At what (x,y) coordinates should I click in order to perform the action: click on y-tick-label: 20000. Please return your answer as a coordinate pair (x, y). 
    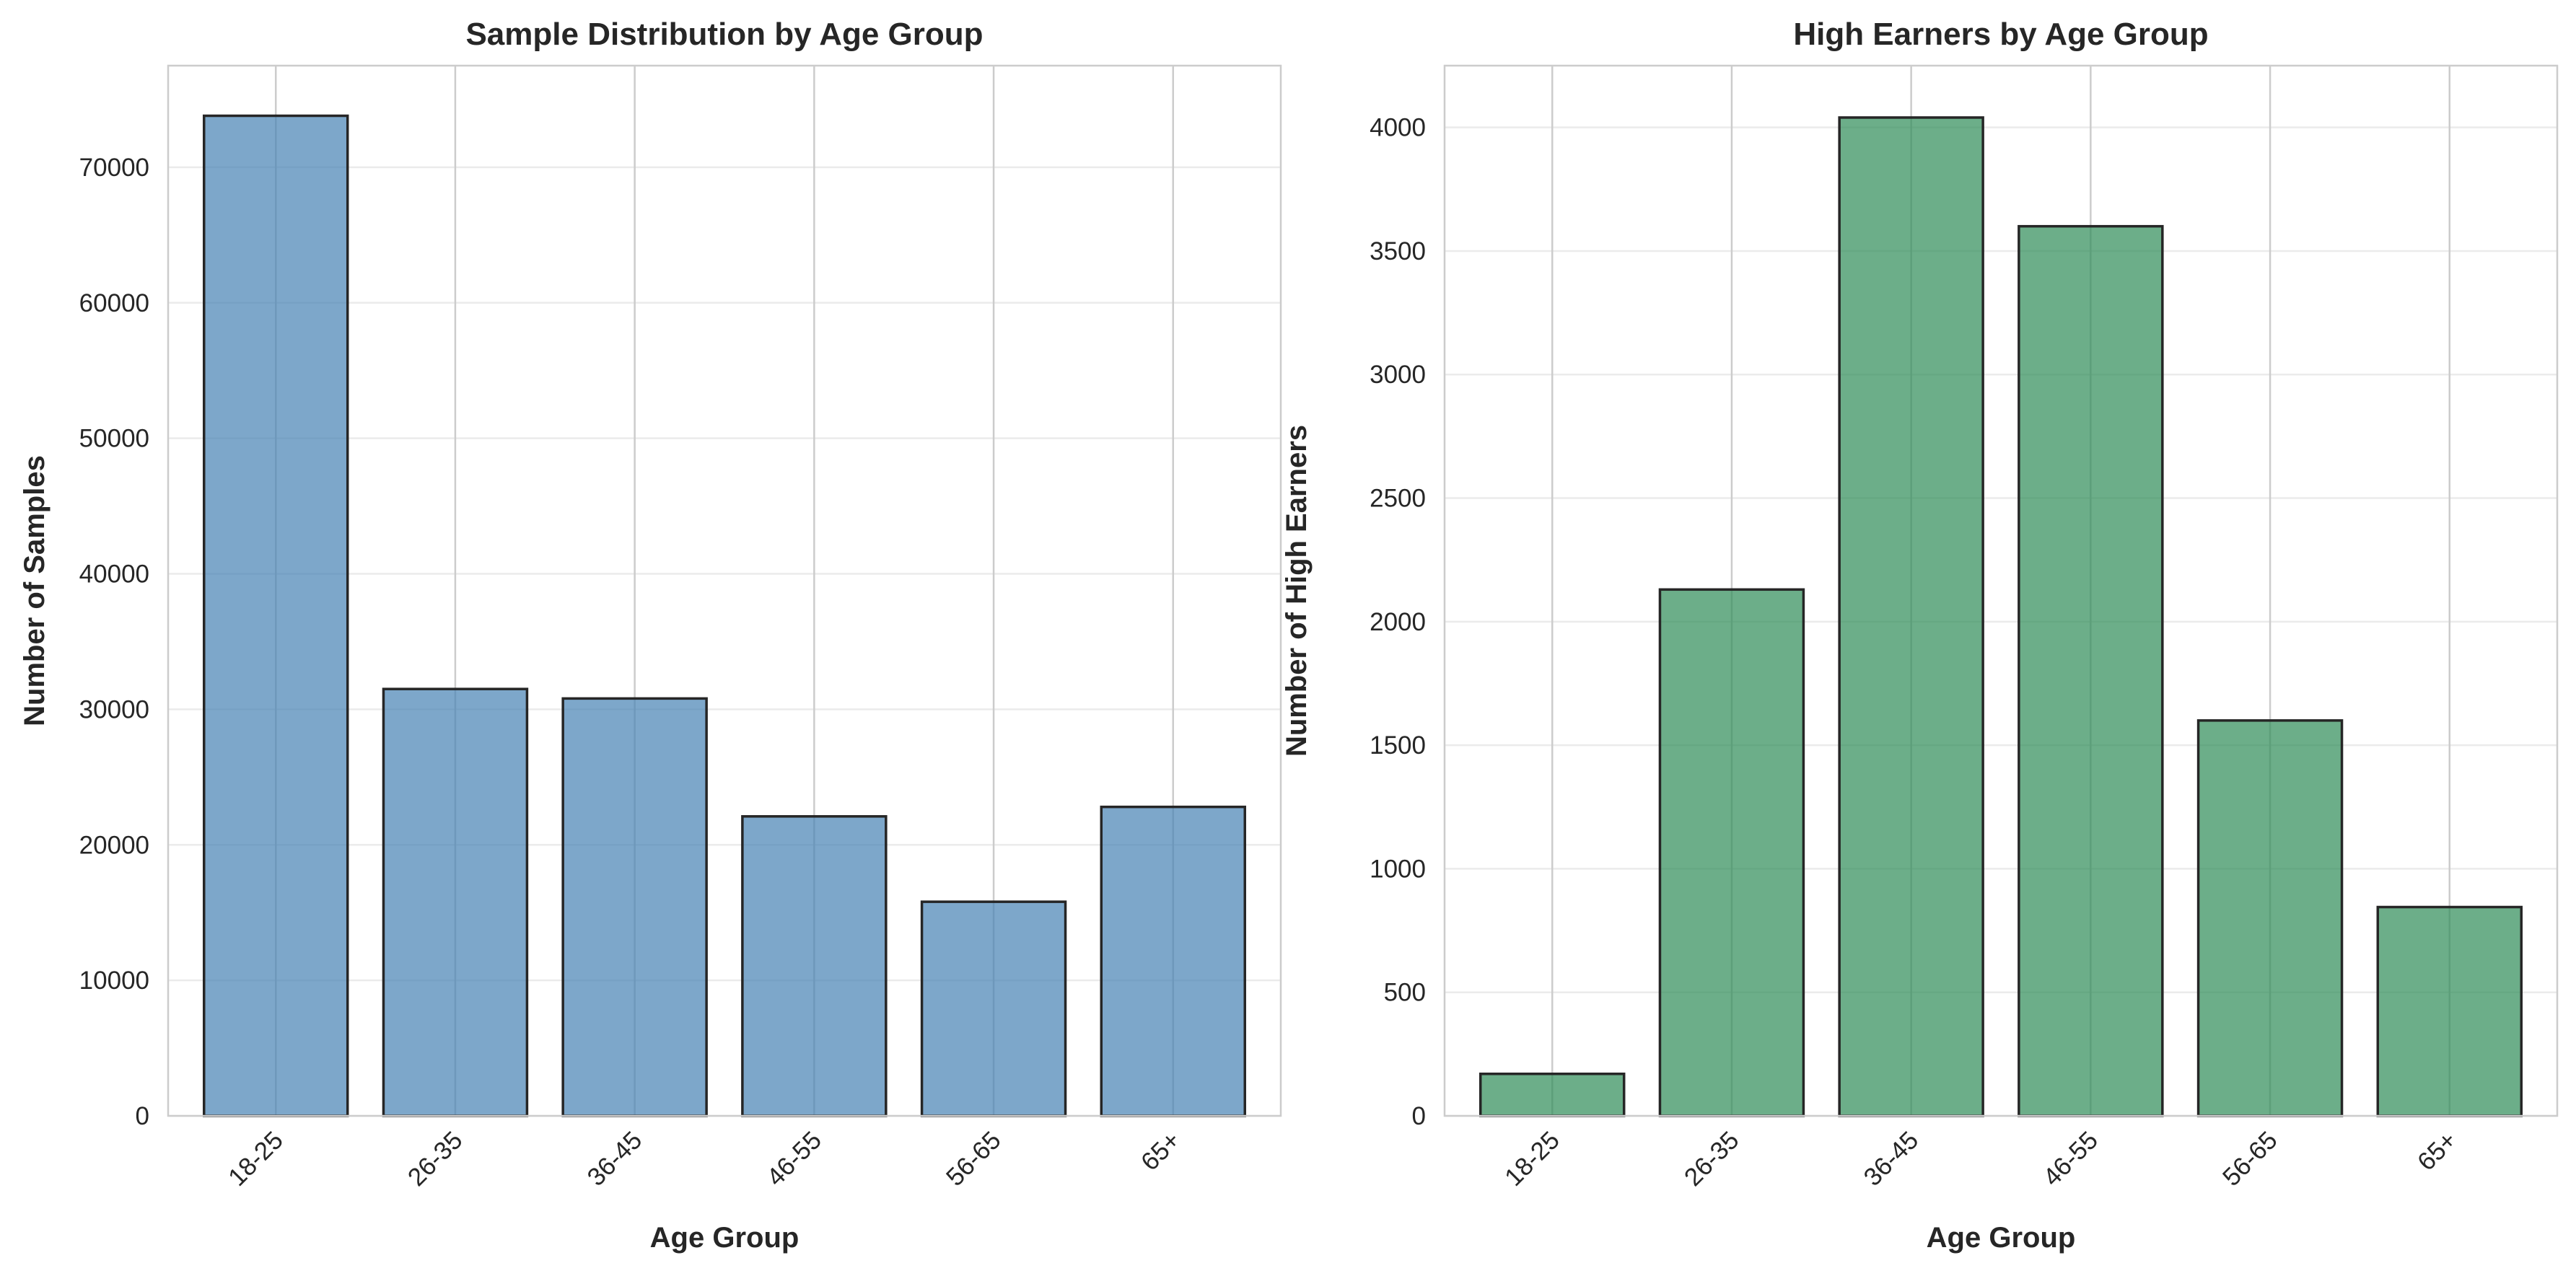
    Looking at the image, I should click on (114, 845).